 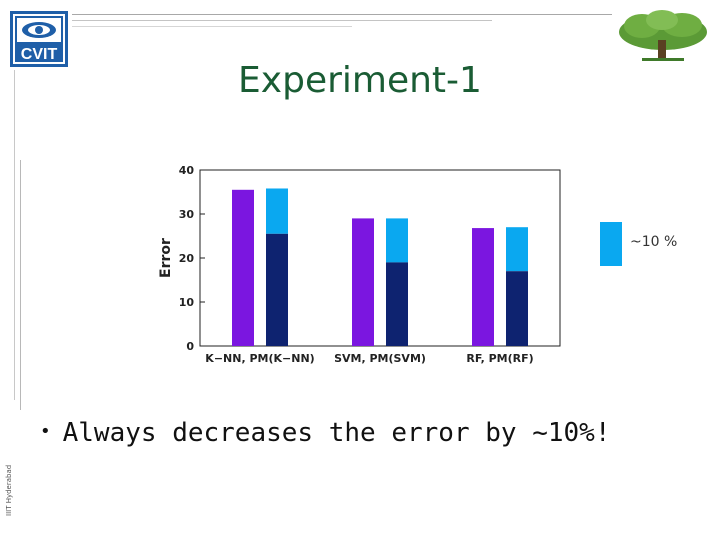 I want to click on y-tick-label: 0, so click(x=190, y=346).